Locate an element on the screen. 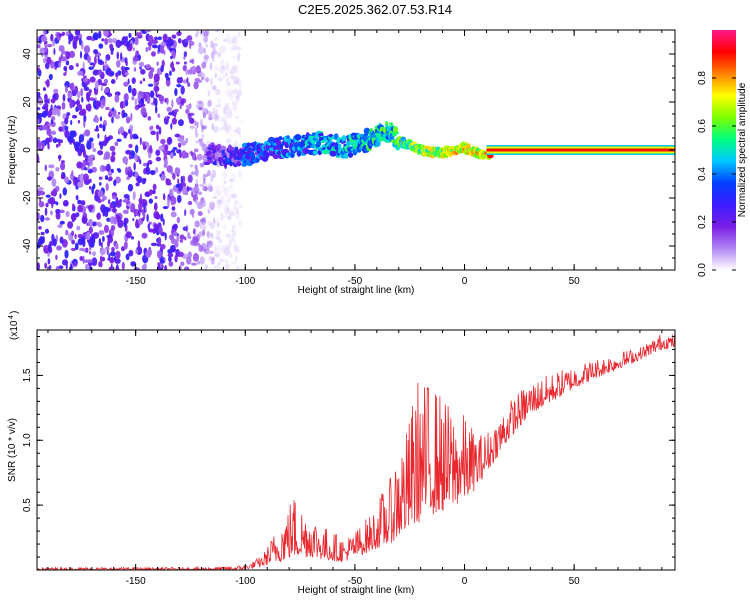 Image resolution: width=750 pixels, height=600 pixels. y-tick-label: 1.0 is located at coordinates (27, 440).